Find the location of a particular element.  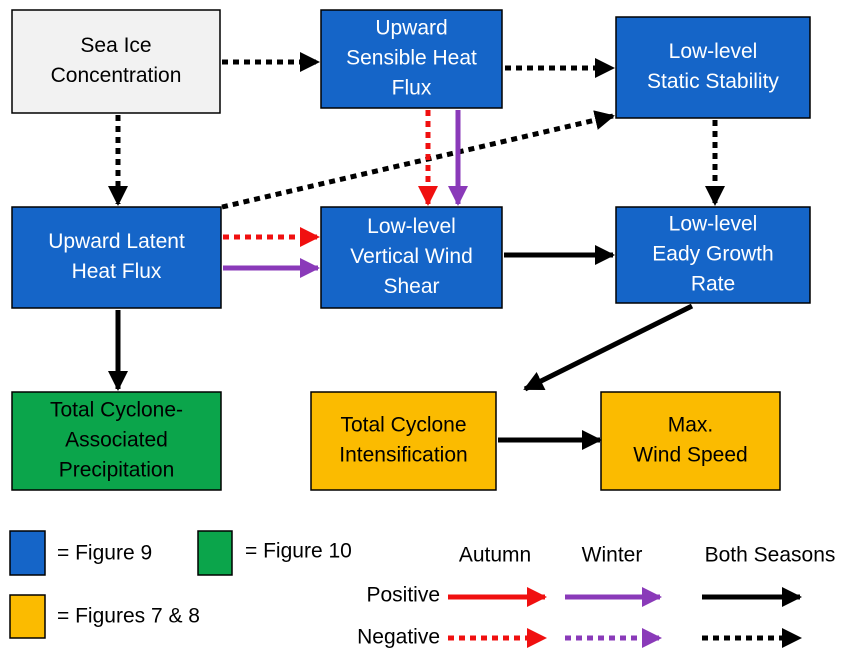

node-label: Static Stability is located at coordinates (713, 81).